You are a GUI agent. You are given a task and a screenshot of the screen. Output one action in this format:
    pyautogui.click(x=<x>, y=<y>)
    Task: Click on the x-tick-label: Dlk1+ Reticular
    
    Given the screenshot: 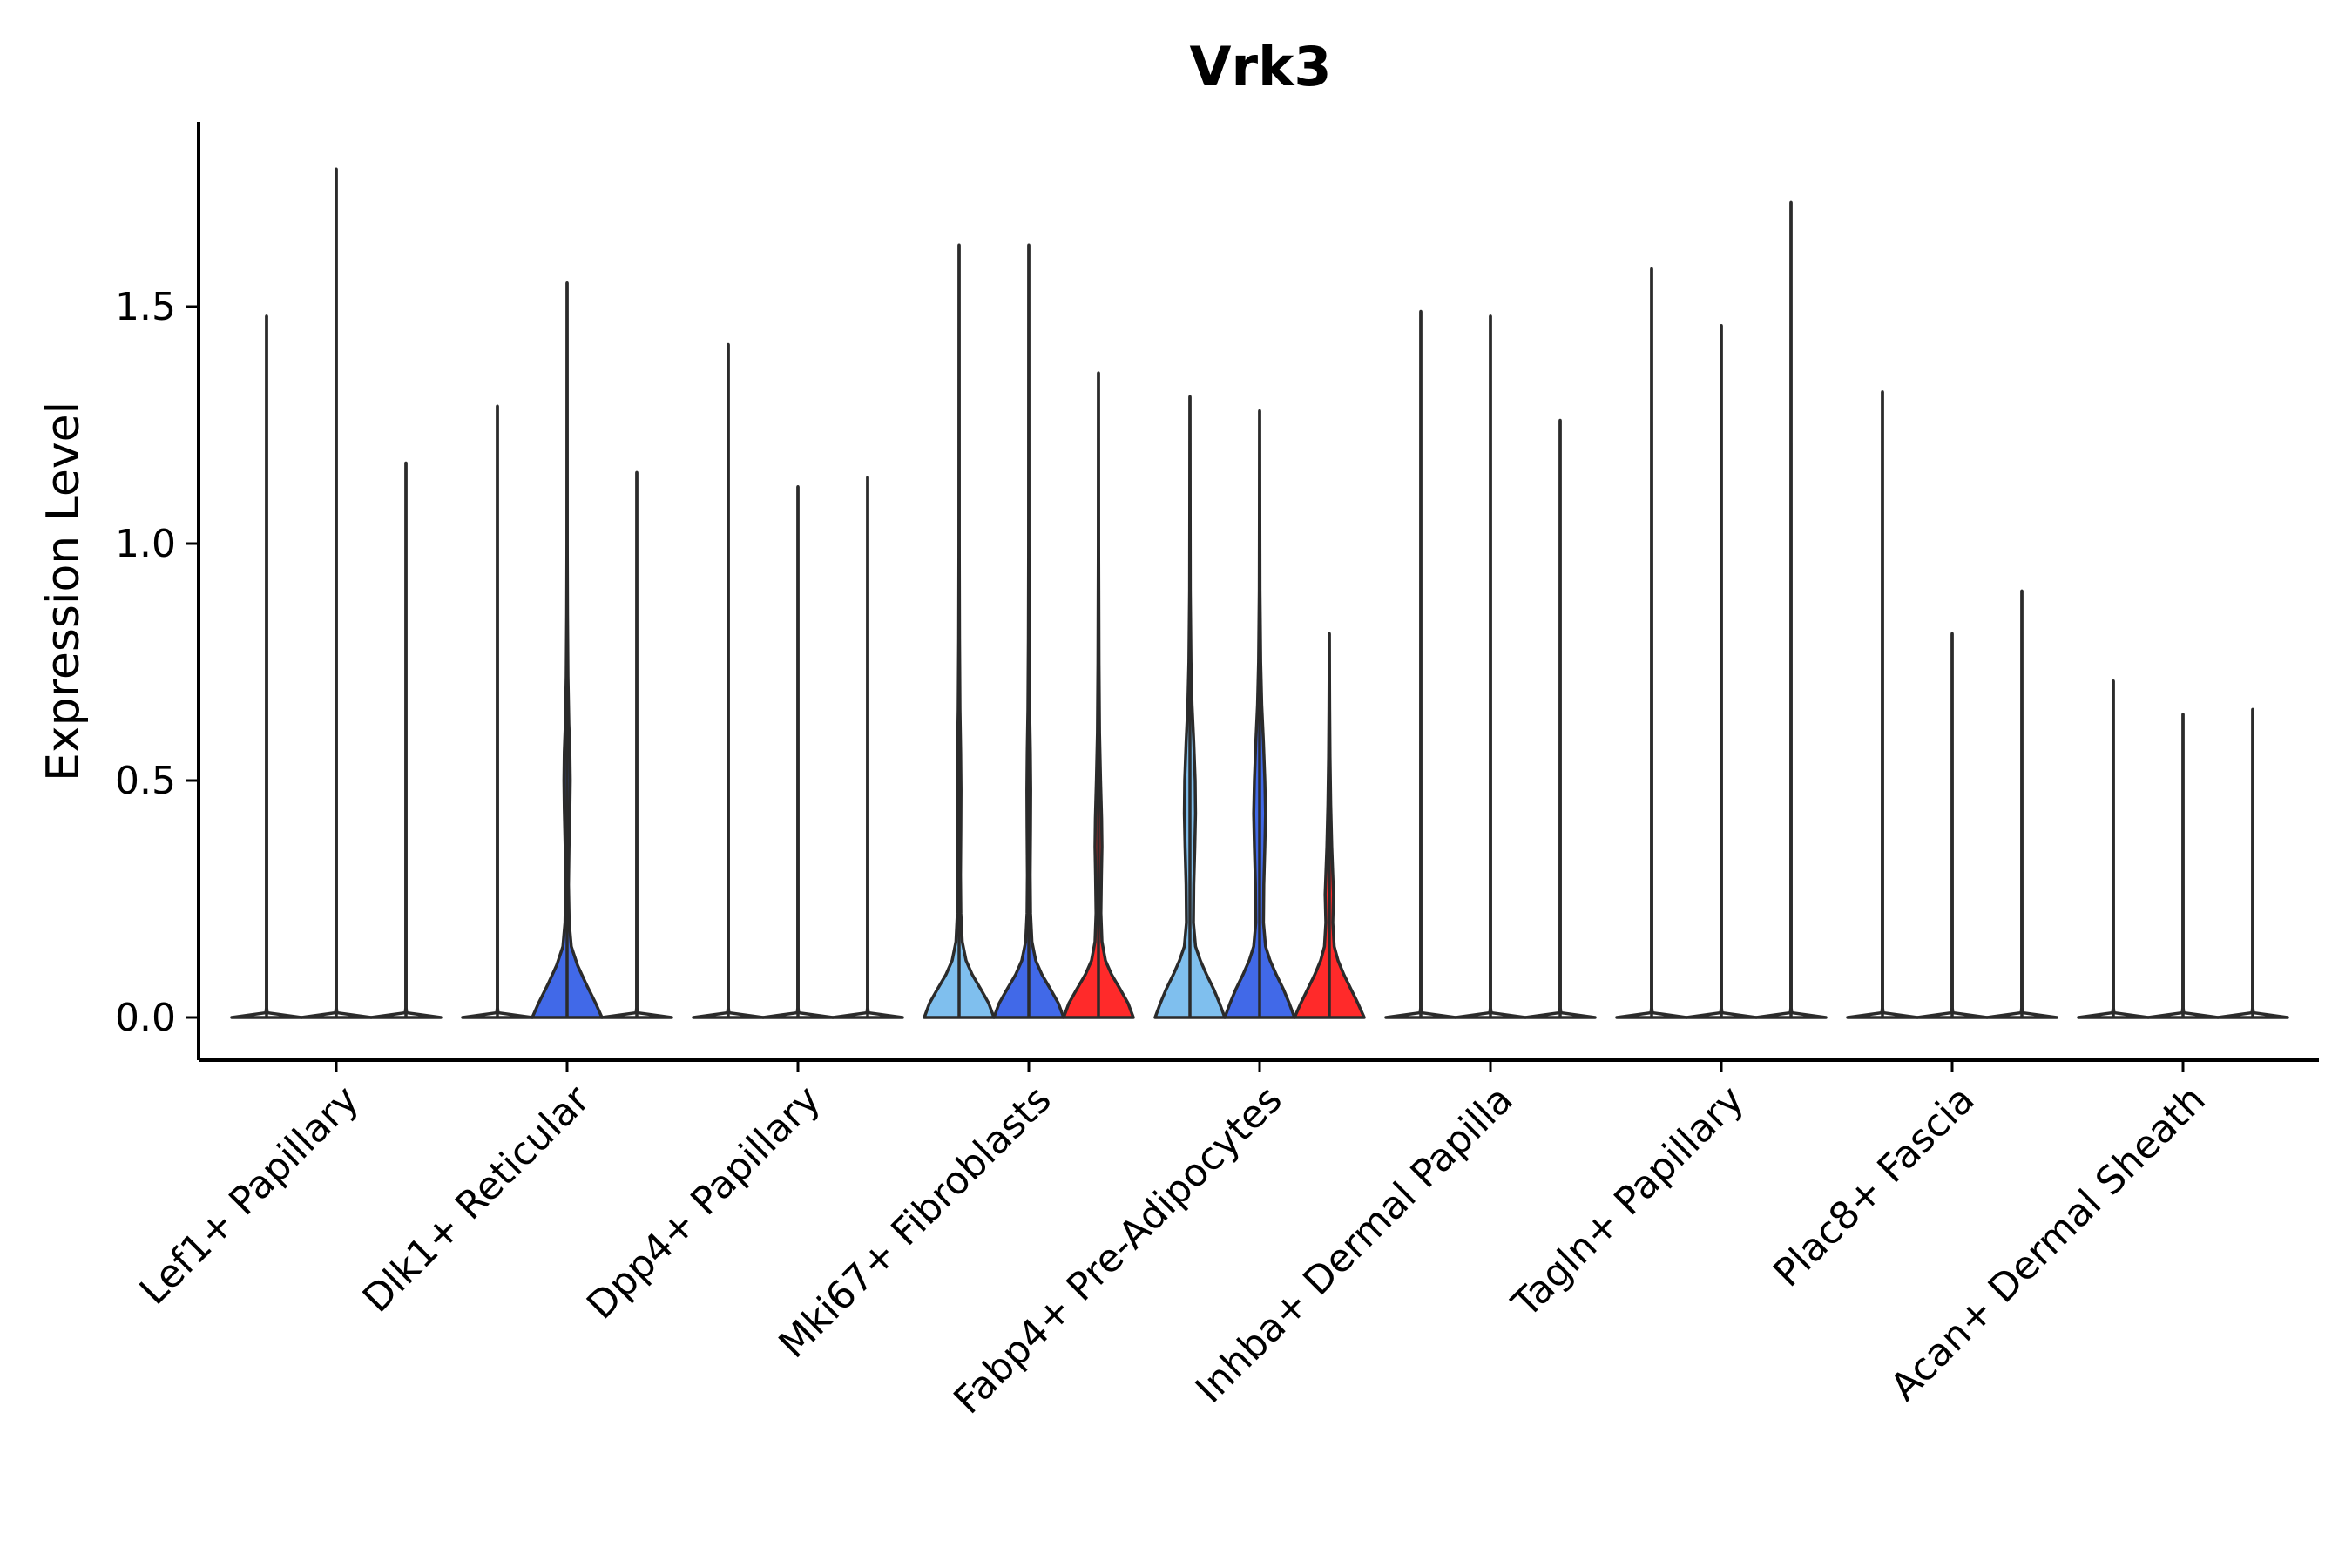 What is the action you would take?
    pyautogui.click(x=477, y=1199)
    